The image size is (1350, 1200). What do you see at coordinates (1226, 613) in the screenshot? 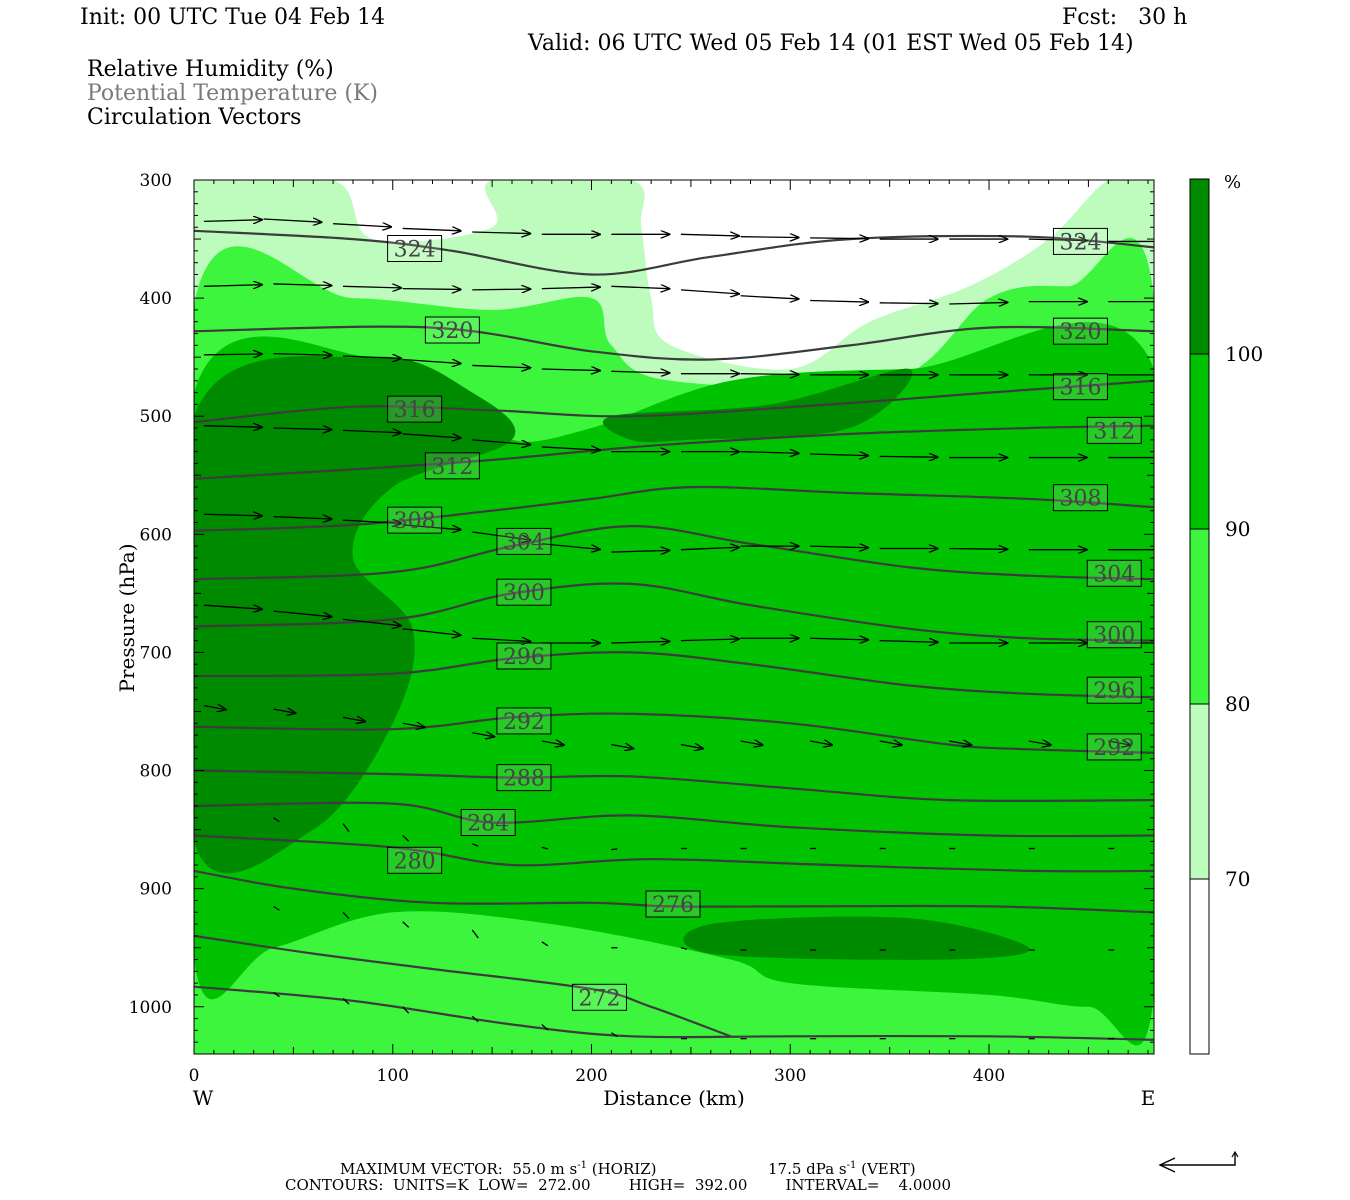
I see `colorbar: 100 90 80 70%` at bounding box center [1226, 613].